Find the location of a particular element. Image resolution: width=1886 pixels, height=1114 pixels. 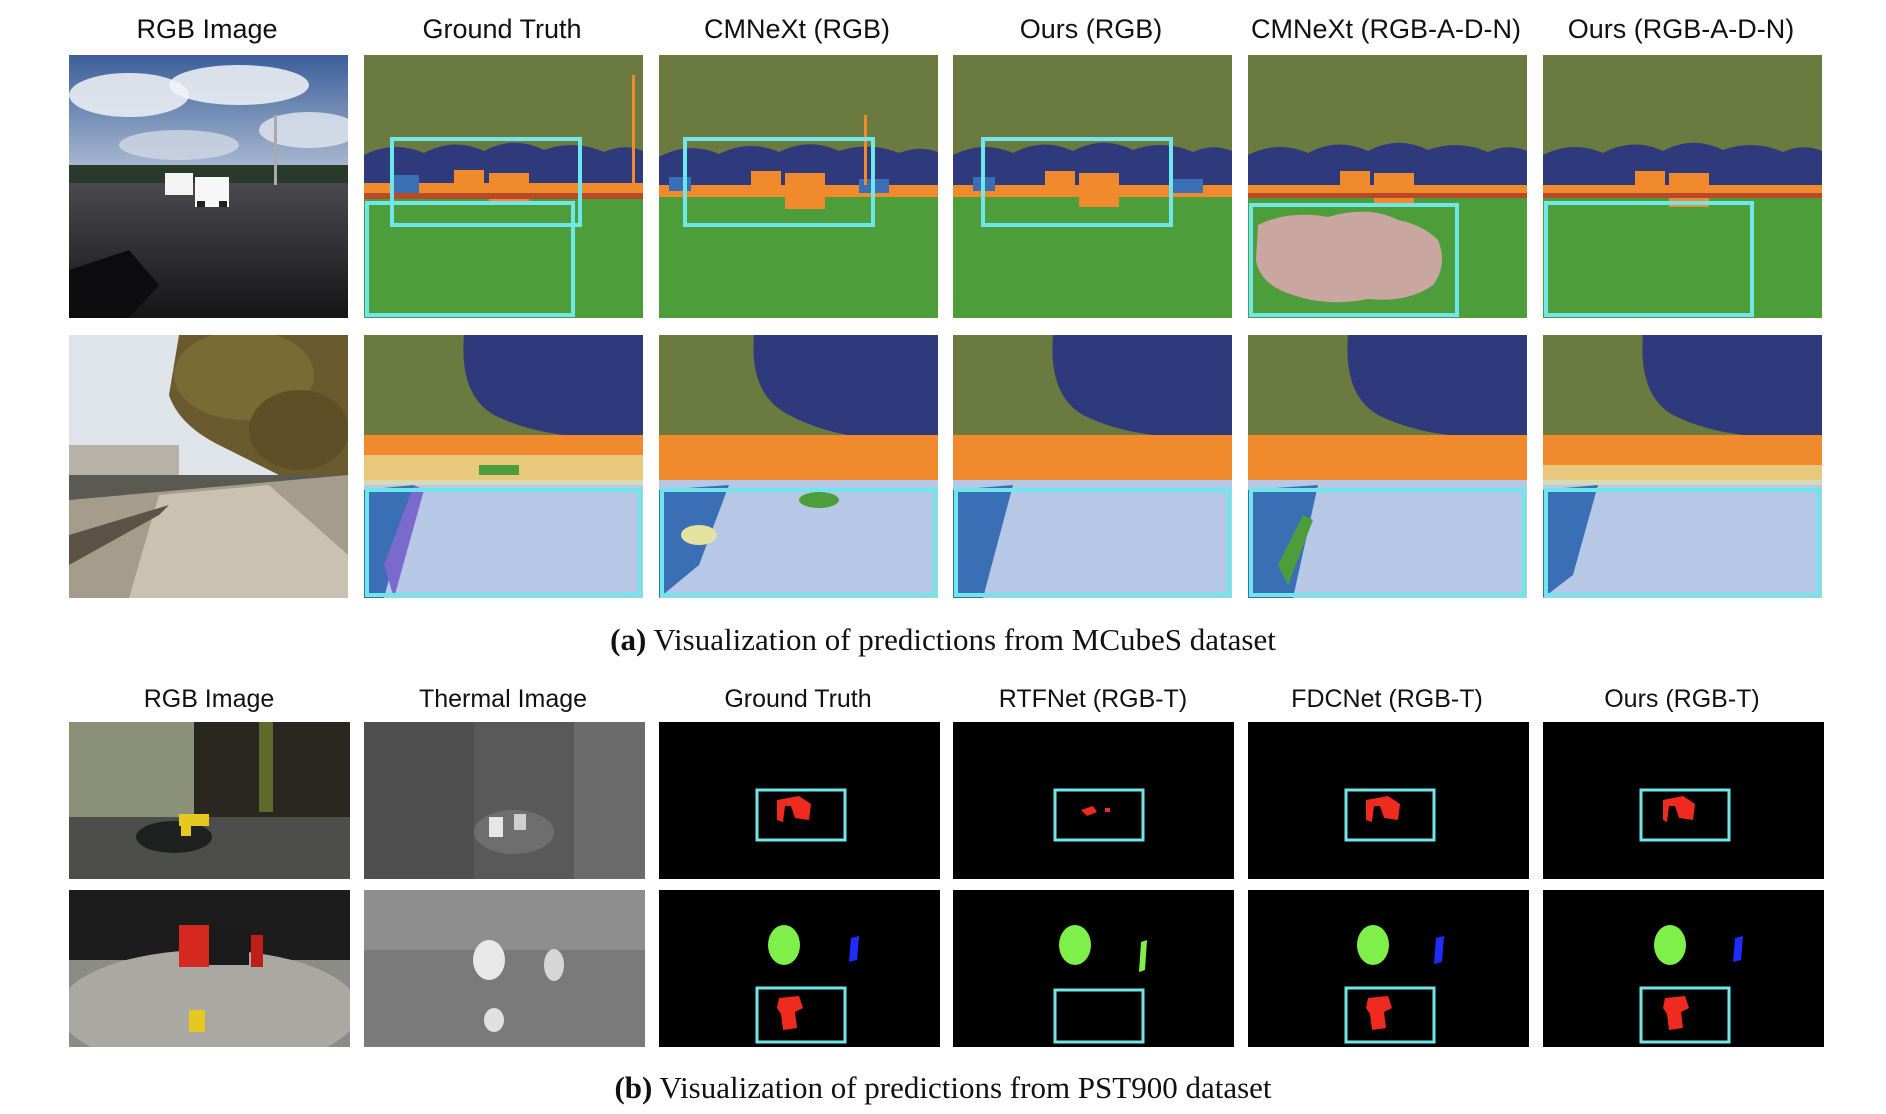

col-label-b-4: RTFNet (RGB-T) is located at coordinates (1093, 699).